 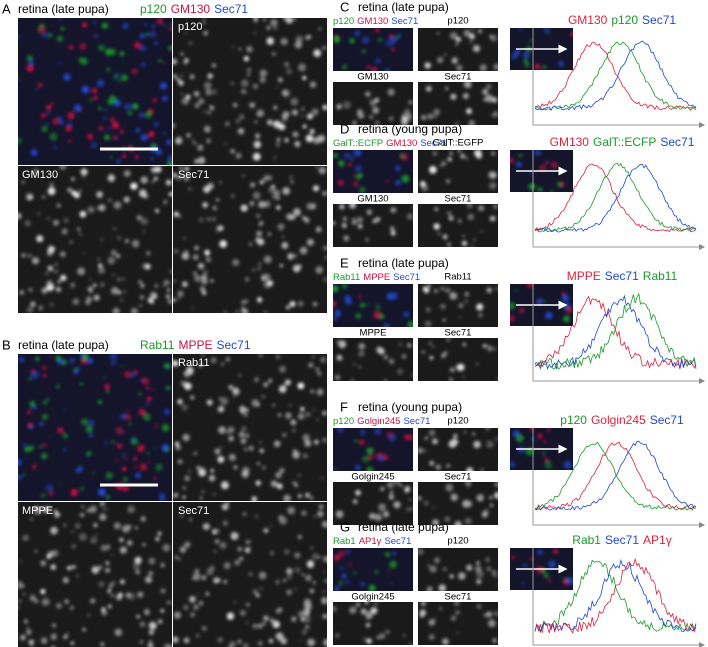 I want to click on panel-letter: D, so click(x=344, y=128).